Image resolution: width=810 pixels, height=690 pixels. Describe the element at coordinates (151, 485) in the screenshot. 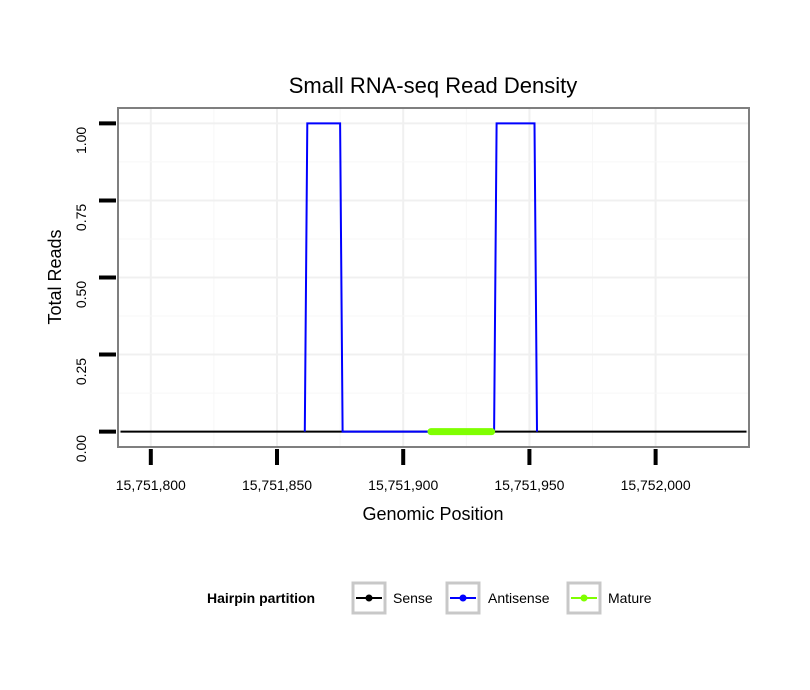

I see `x-tick-label: 15,751,800` at that location.